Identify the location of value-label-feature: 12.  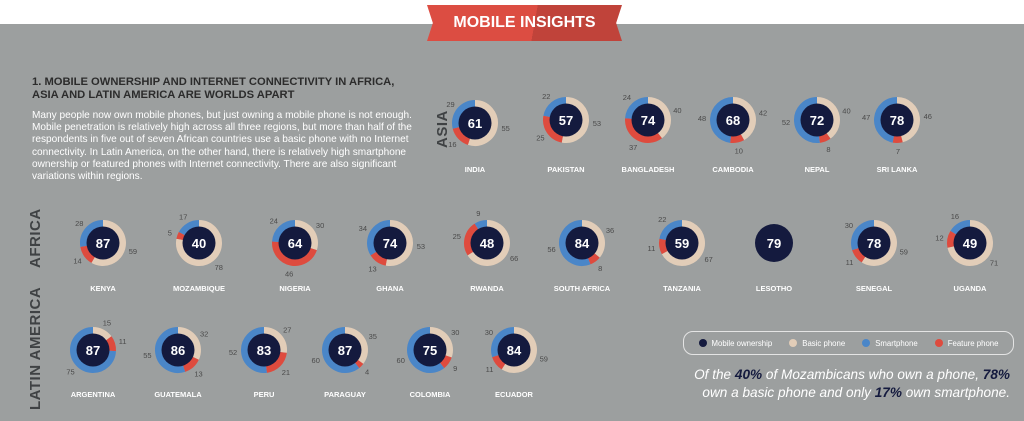
(939, 238).